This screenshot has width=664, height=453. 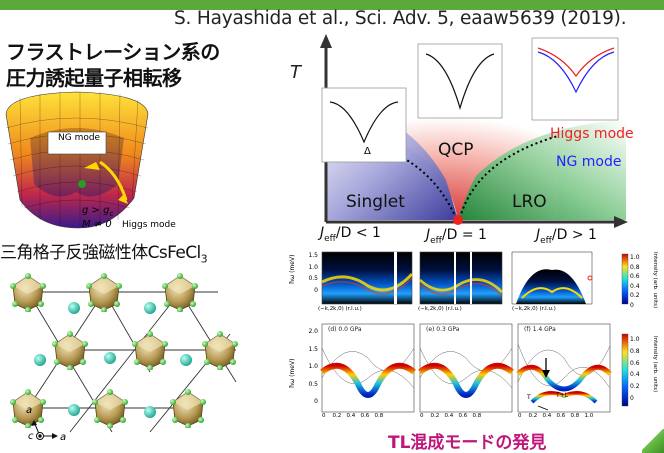 I want to click on ng-mode-legend-label: NG mode, so click(x=589, y=162).